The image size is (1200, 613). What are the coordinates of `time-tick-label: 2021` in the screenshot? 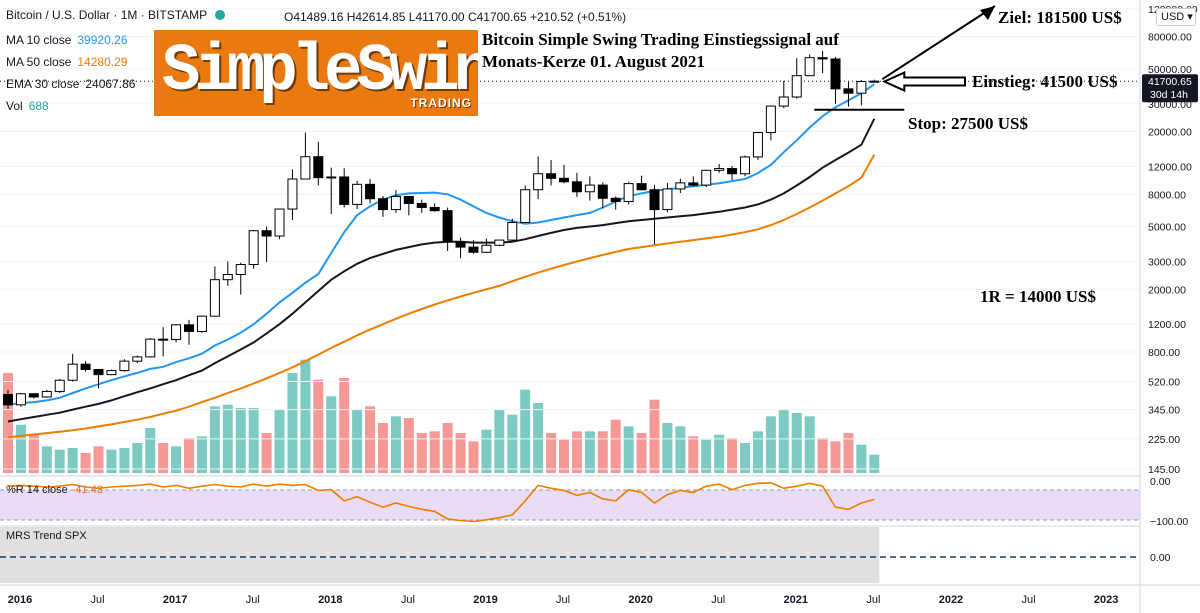 It's located at (796, 600).